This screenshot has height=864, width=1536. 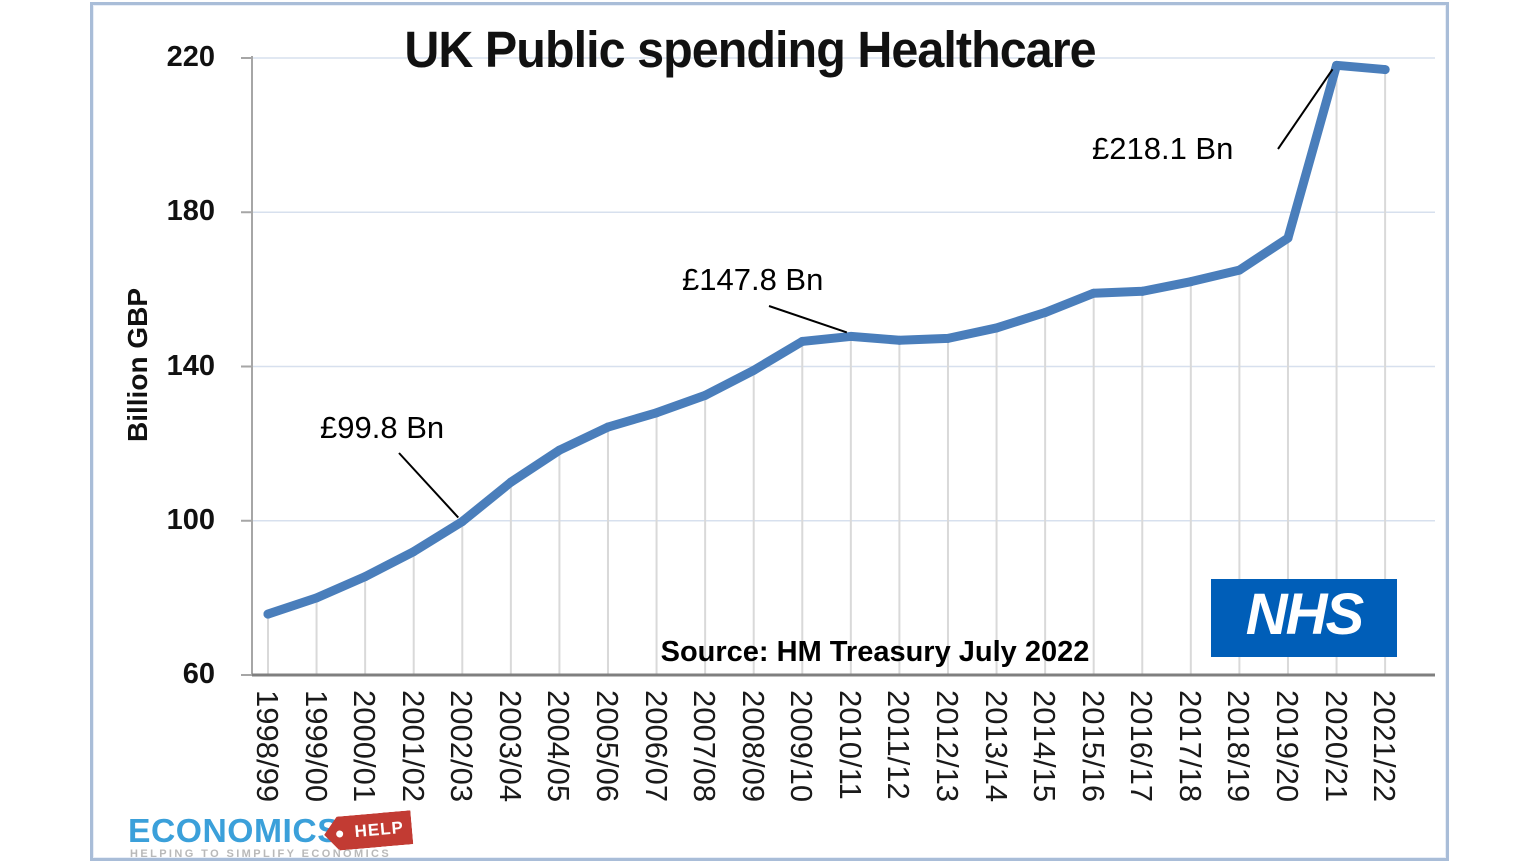 What do you see at coordinates (559, 746) in the screenshot?
I see `x-tick-label: 2004/05` at bounding box center [559, 746].